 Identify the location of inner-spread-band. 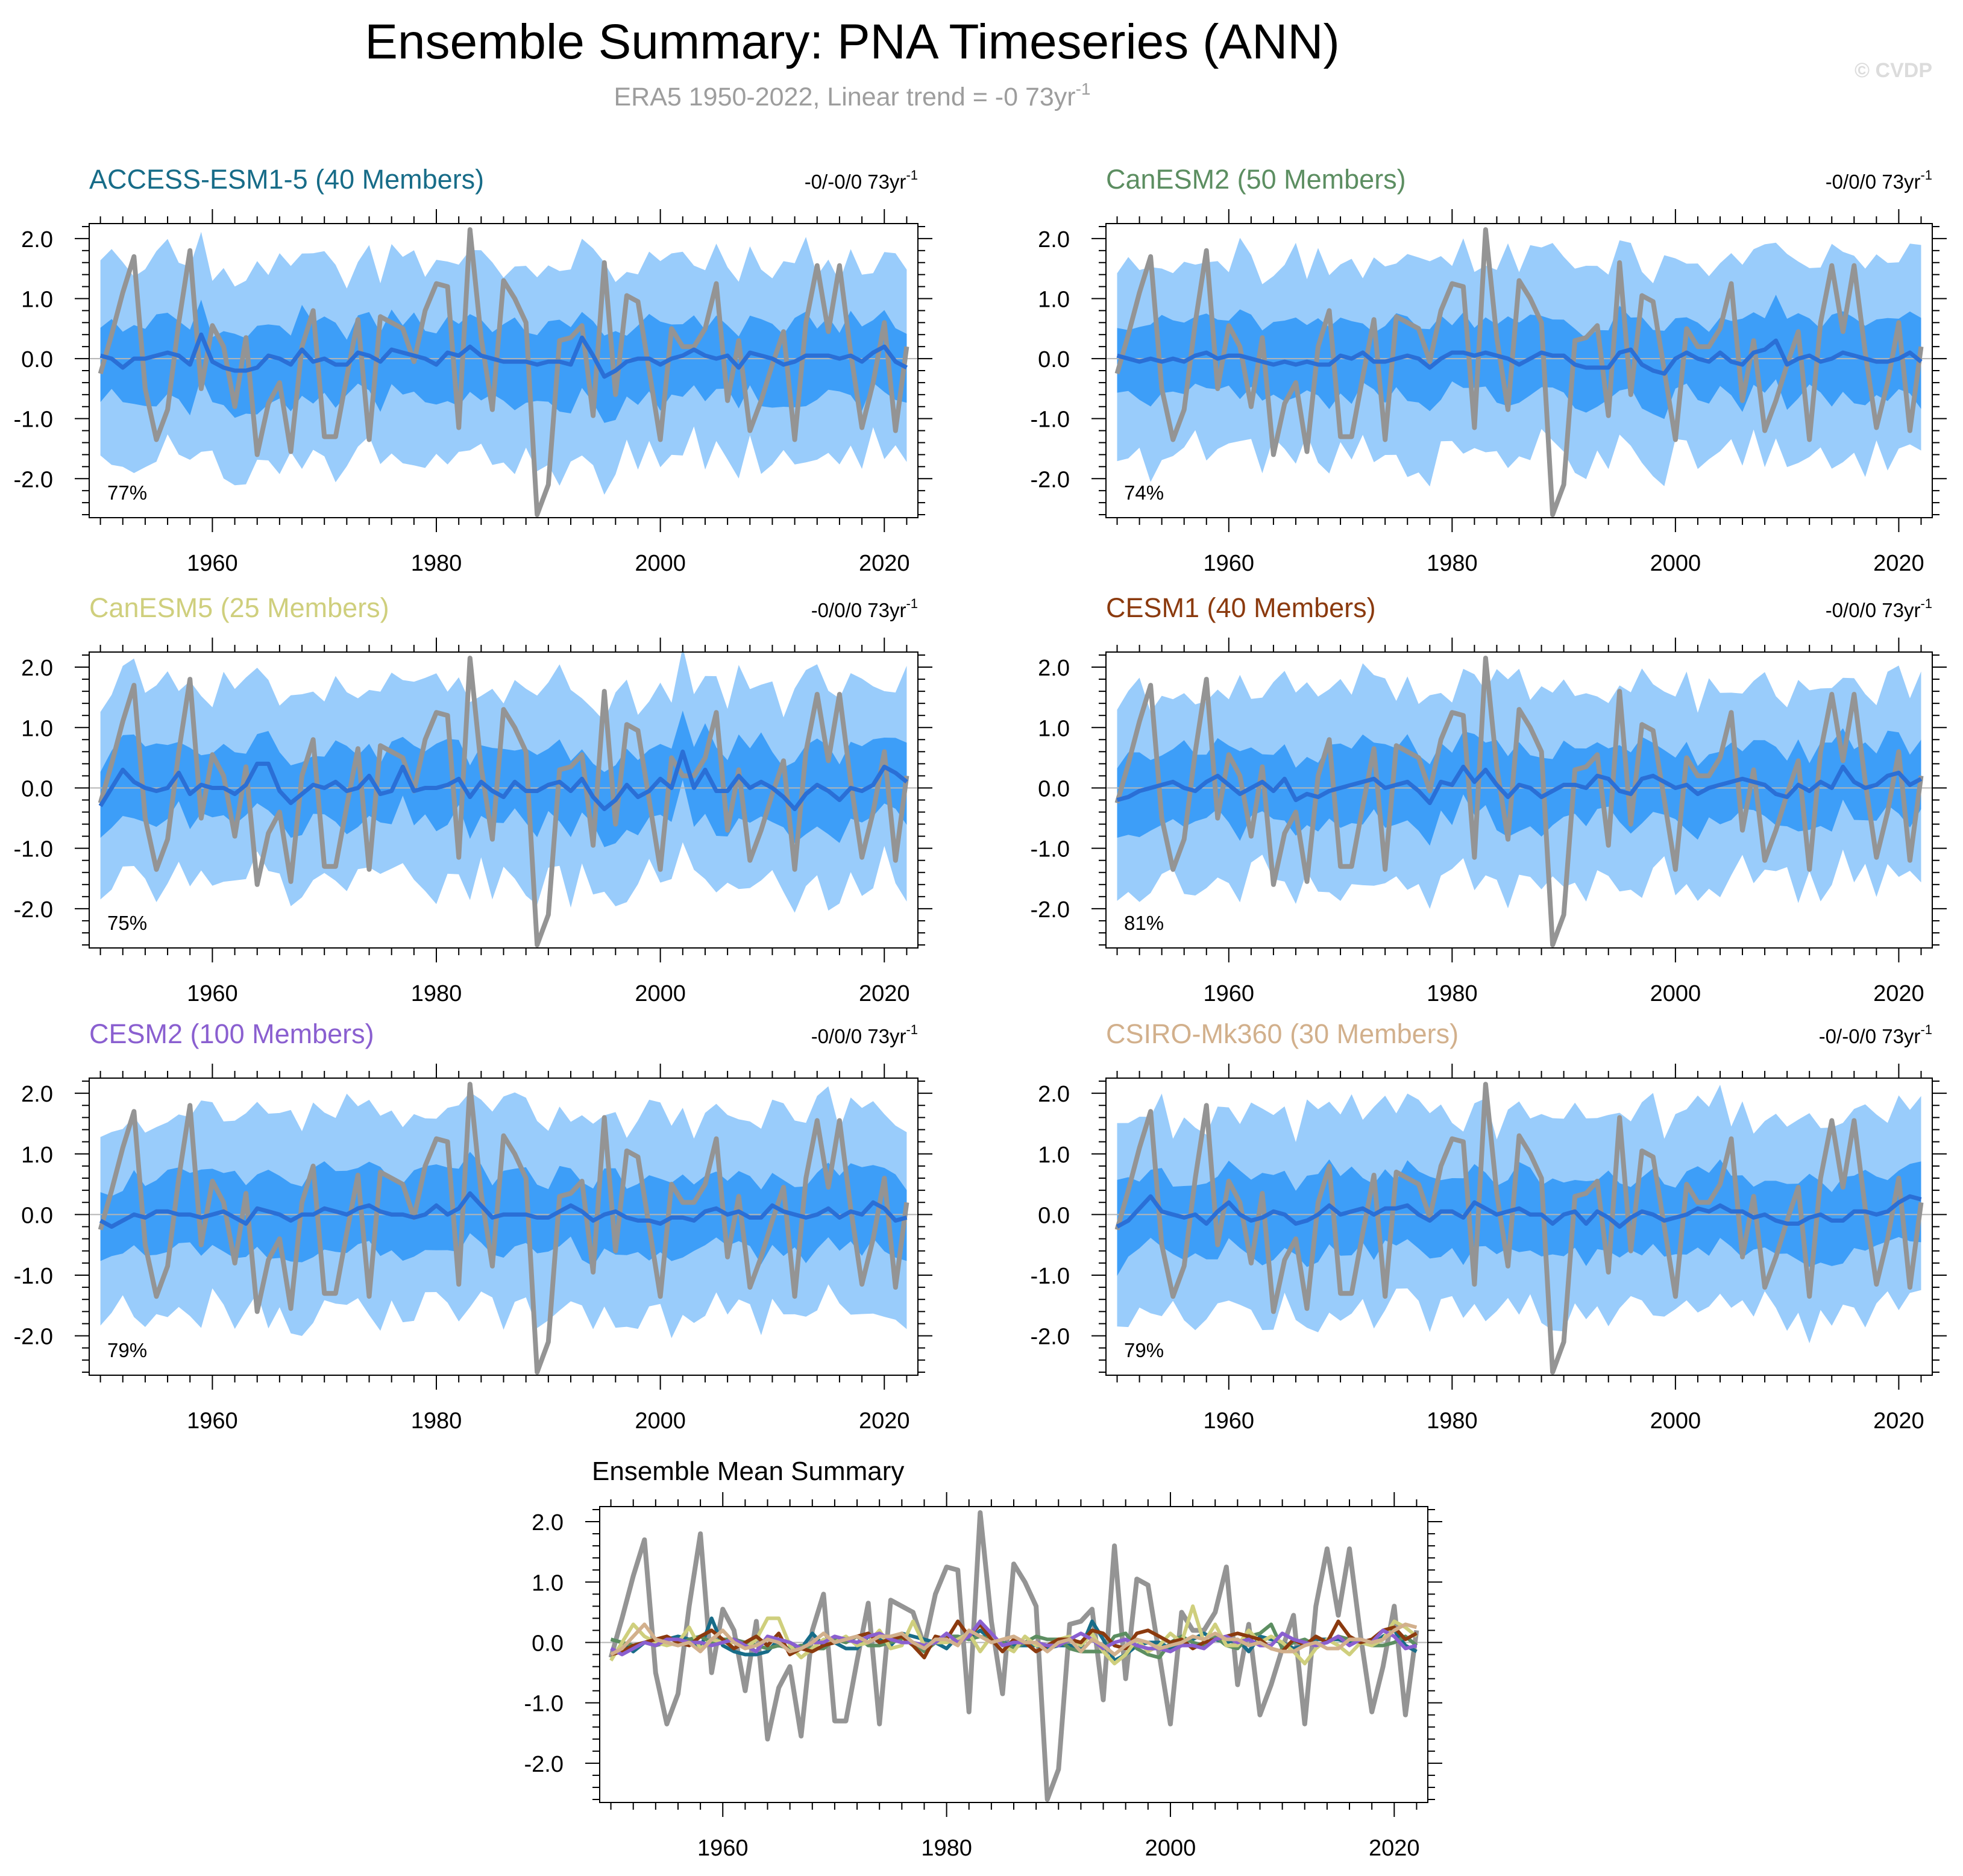
(503, 779).